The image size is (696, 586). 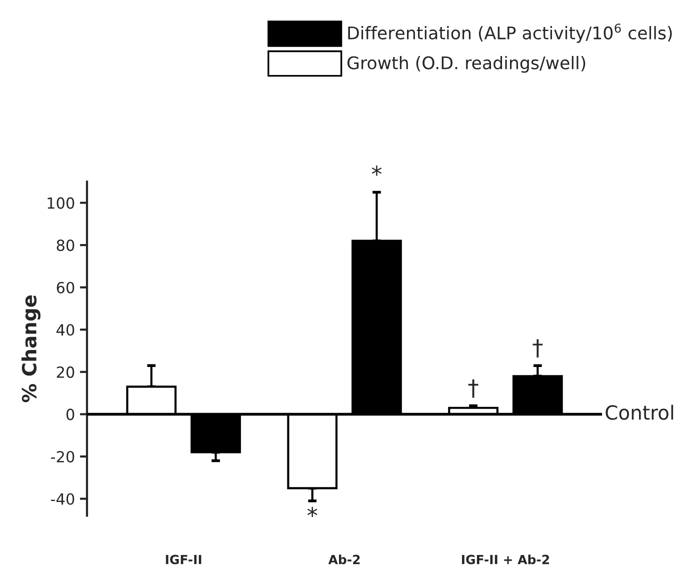 I want to click on y-axis-title: % Change, so click(x=31, y=348).